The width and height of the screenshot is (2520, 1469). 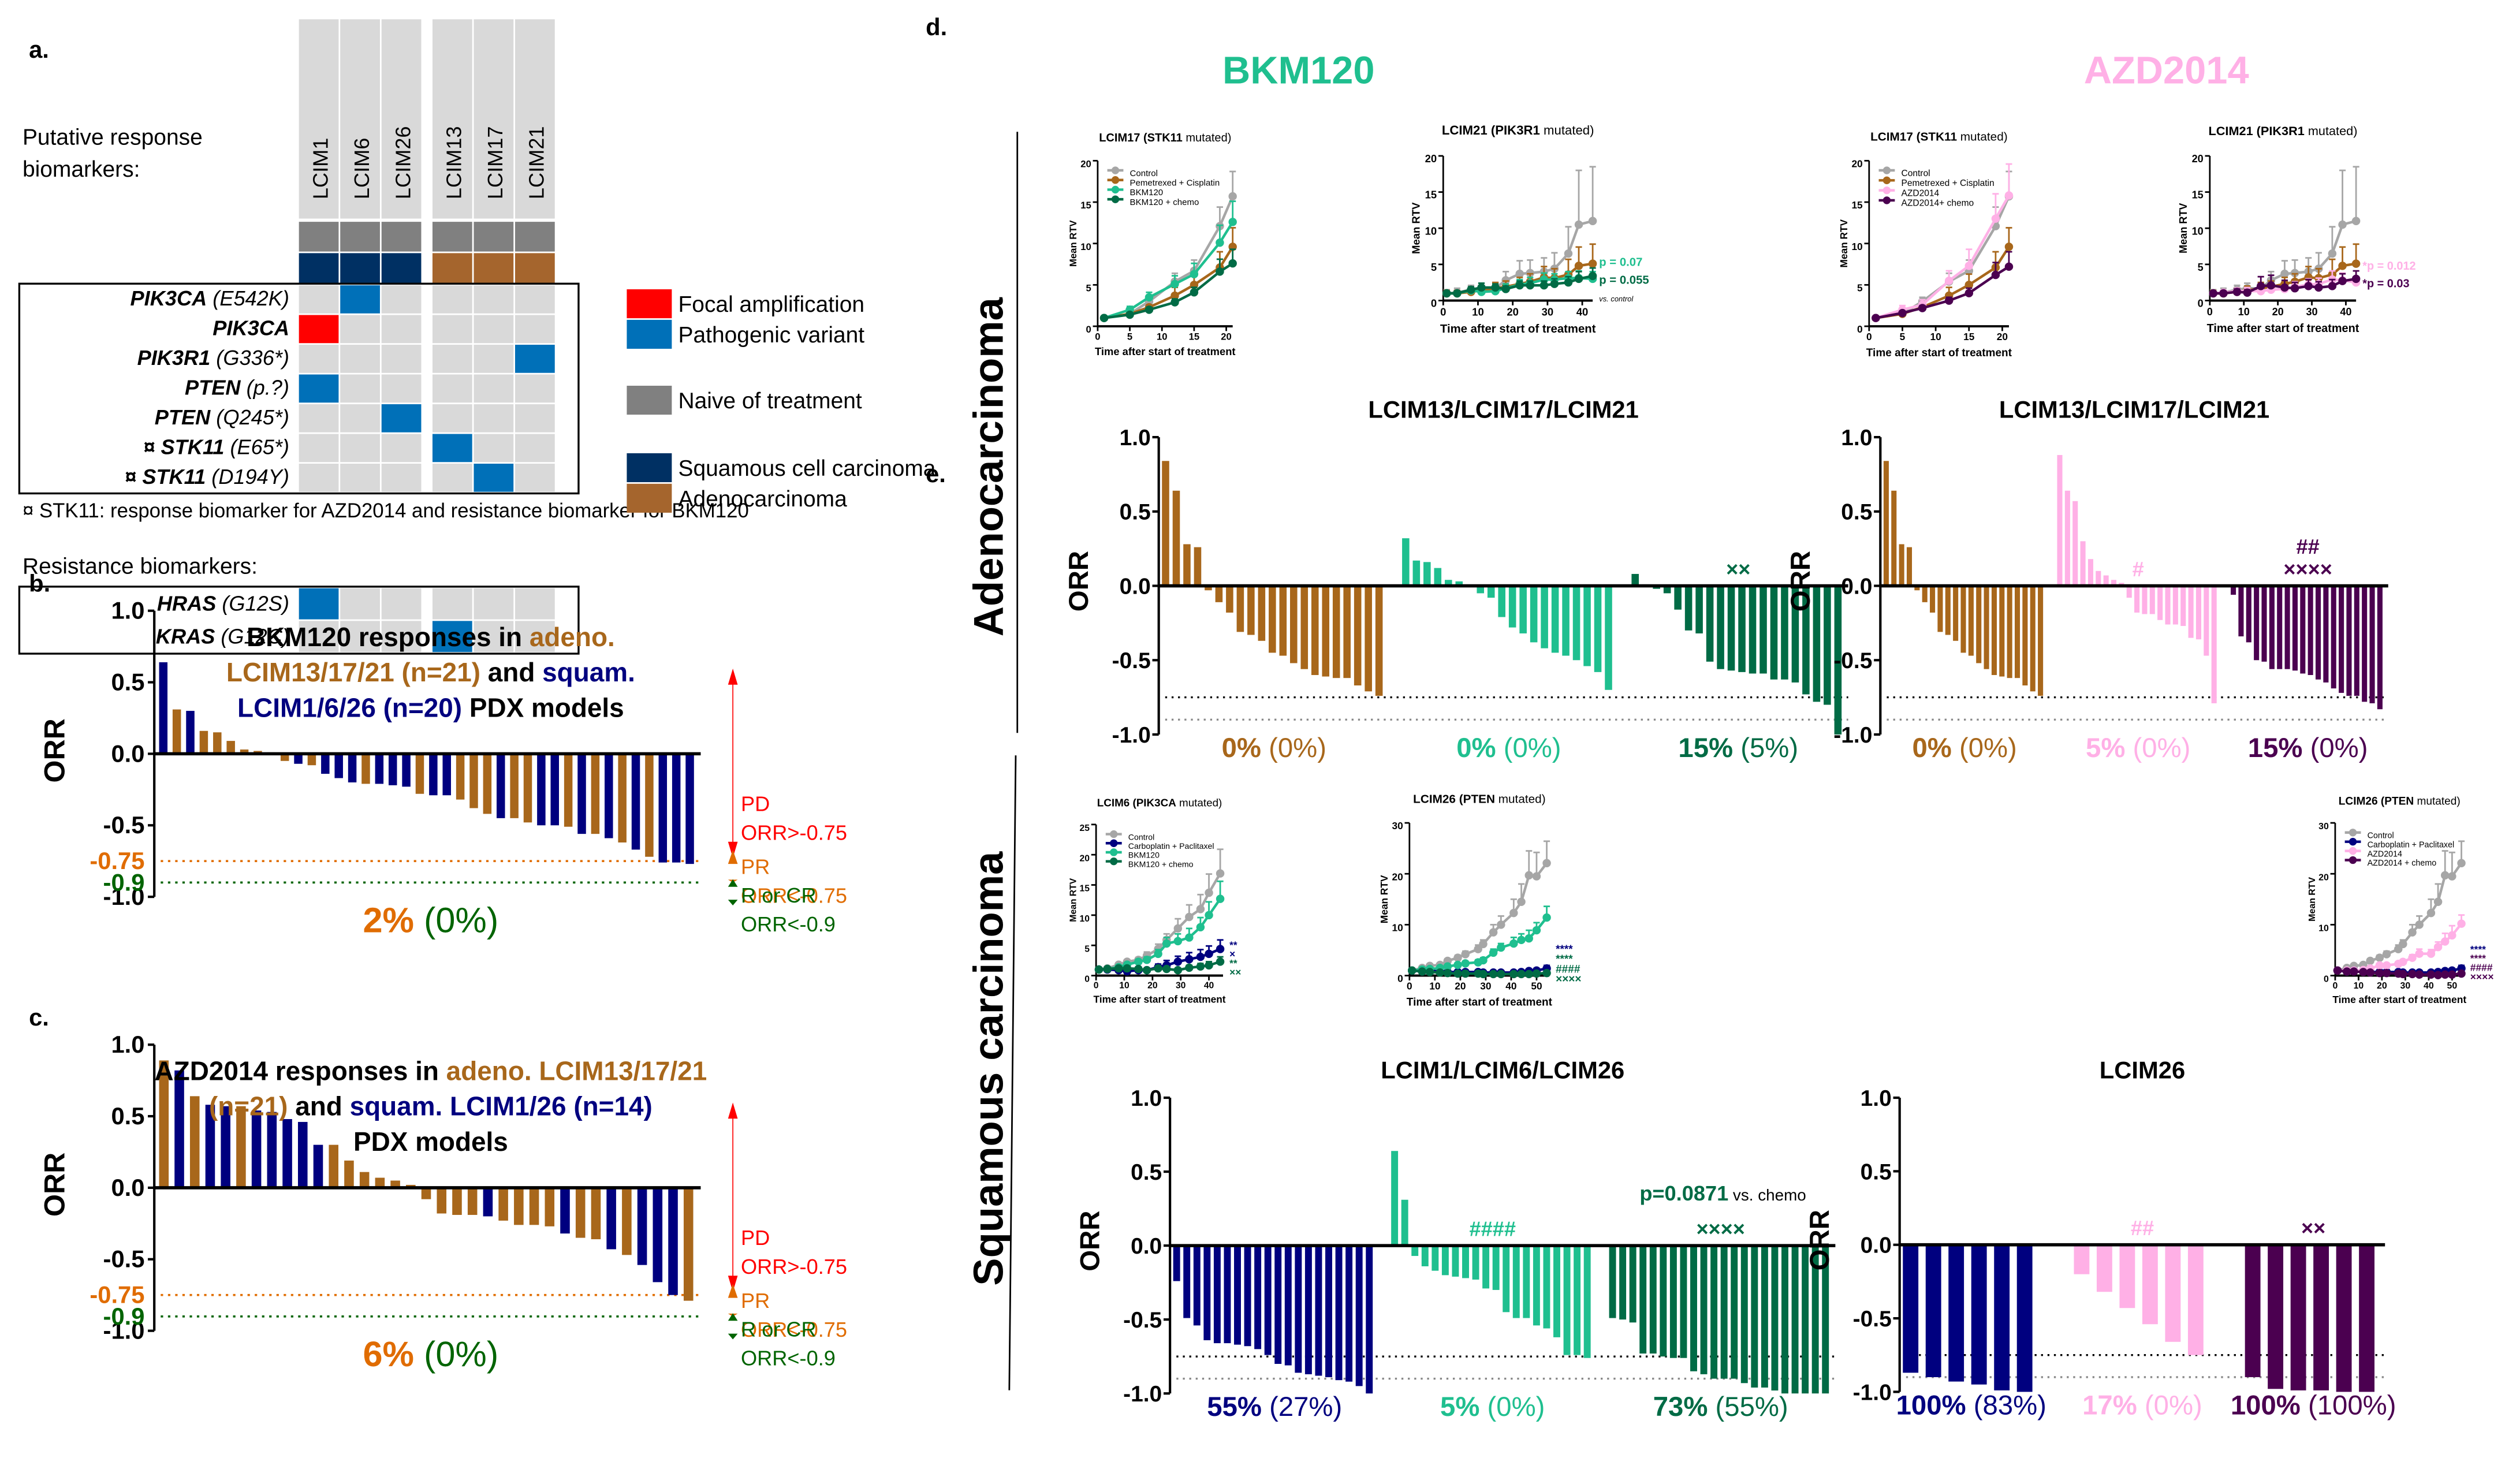 I want to click on x-tick-label: 50, so click(x=1537, y=986).